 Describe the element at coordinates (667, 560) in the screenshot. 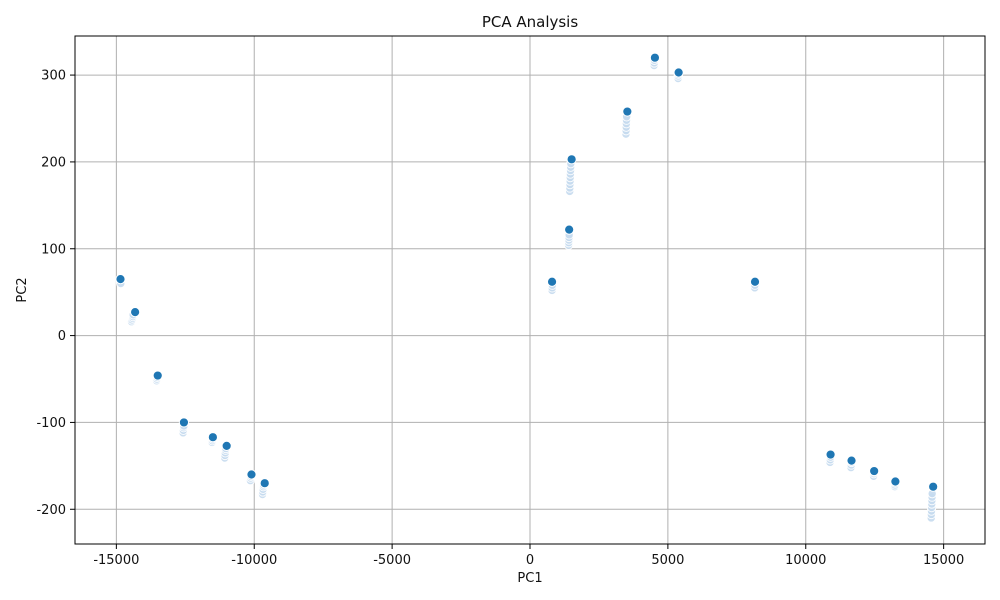

I see `x-tick-label: 5000` at that location.